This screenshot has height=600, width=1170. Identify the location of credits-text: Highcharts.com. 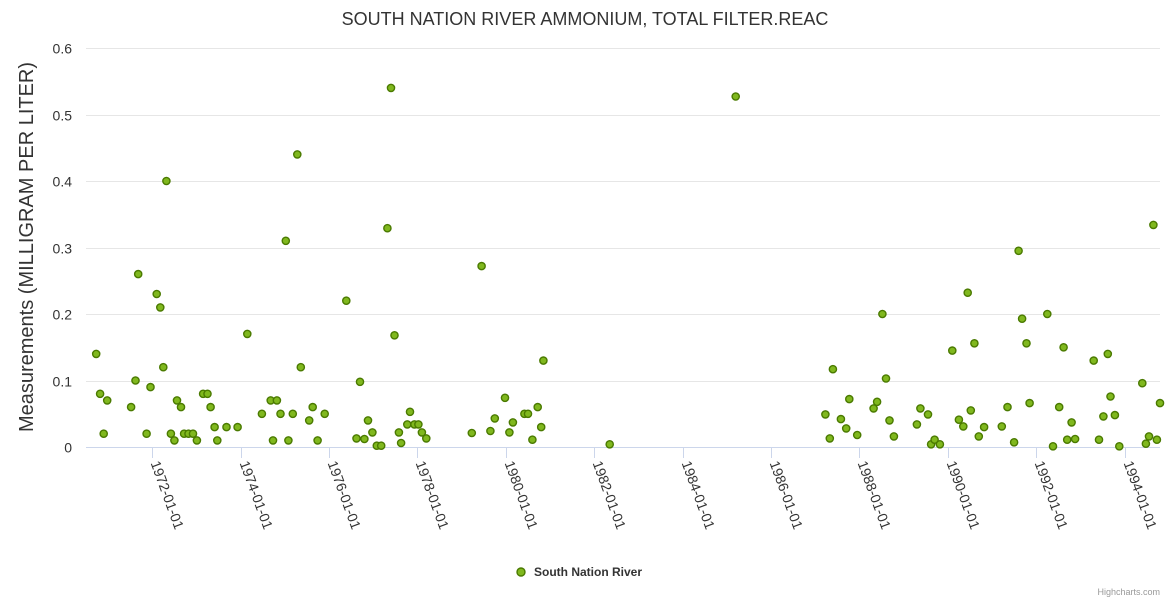
(1128, 592).